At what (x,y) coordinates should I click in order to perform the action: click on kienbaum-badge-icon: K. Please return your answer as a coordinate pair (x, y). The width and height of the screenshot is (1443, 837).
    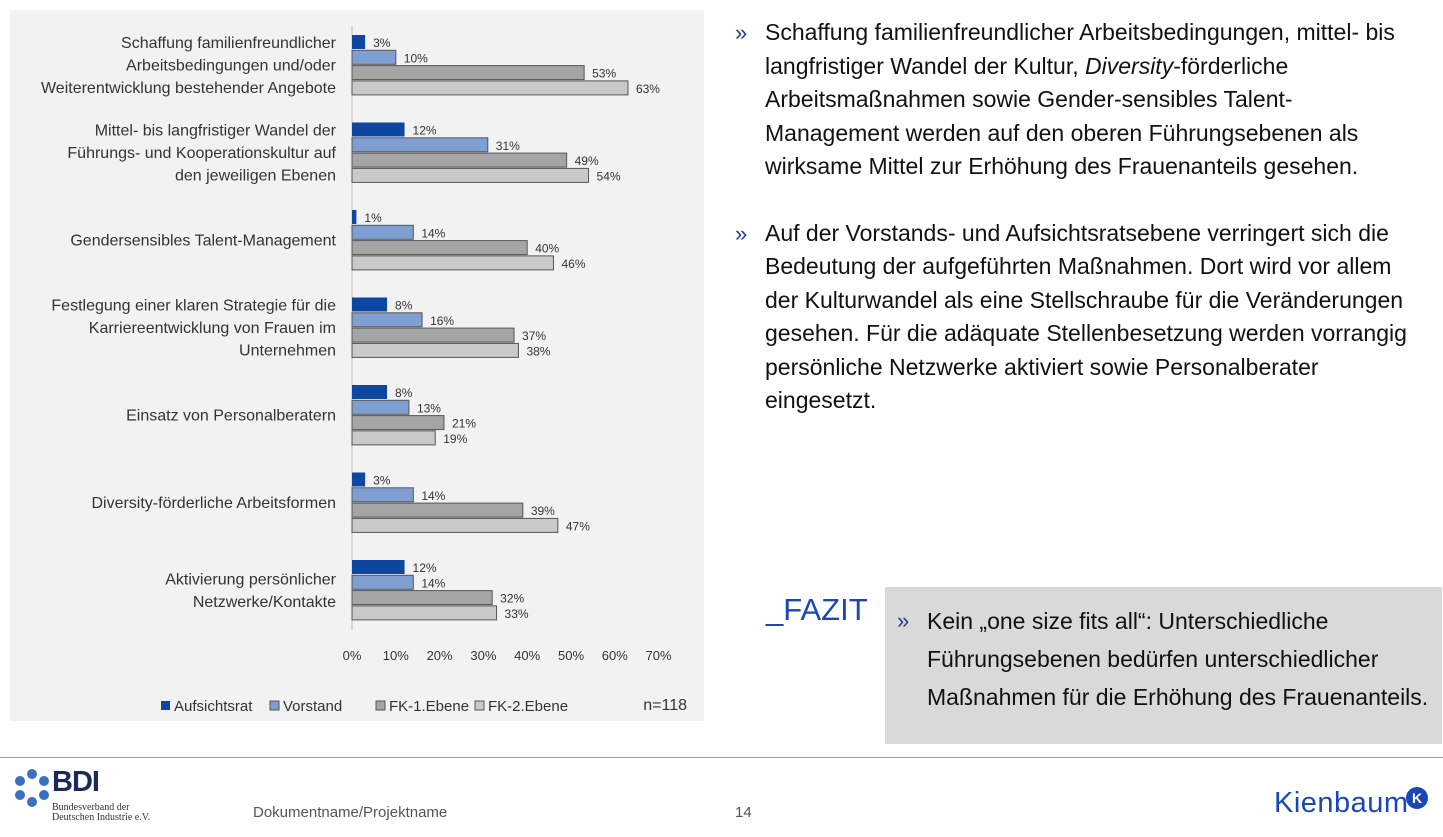
    Looking at the image, I should click on (1417, 798).